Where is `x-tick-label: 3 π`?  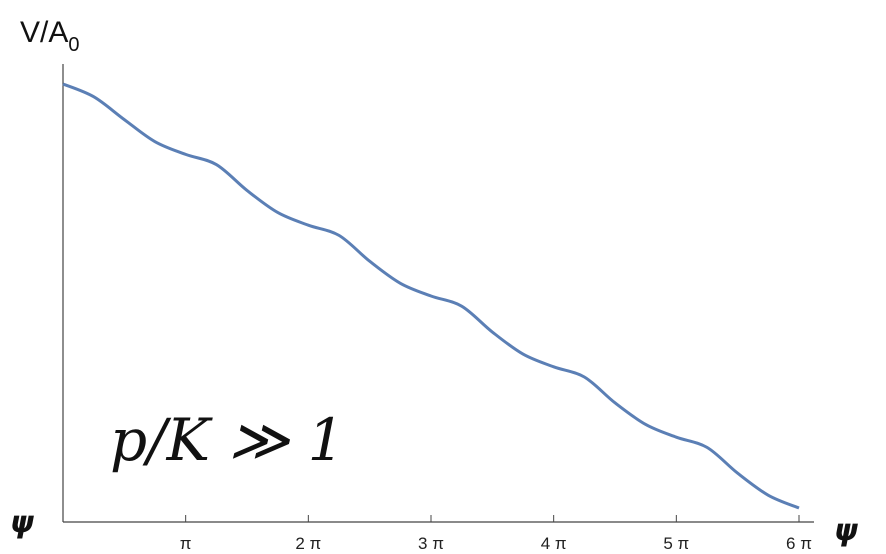 x-tick-label: 3 π is located at coordinates (431, 543).